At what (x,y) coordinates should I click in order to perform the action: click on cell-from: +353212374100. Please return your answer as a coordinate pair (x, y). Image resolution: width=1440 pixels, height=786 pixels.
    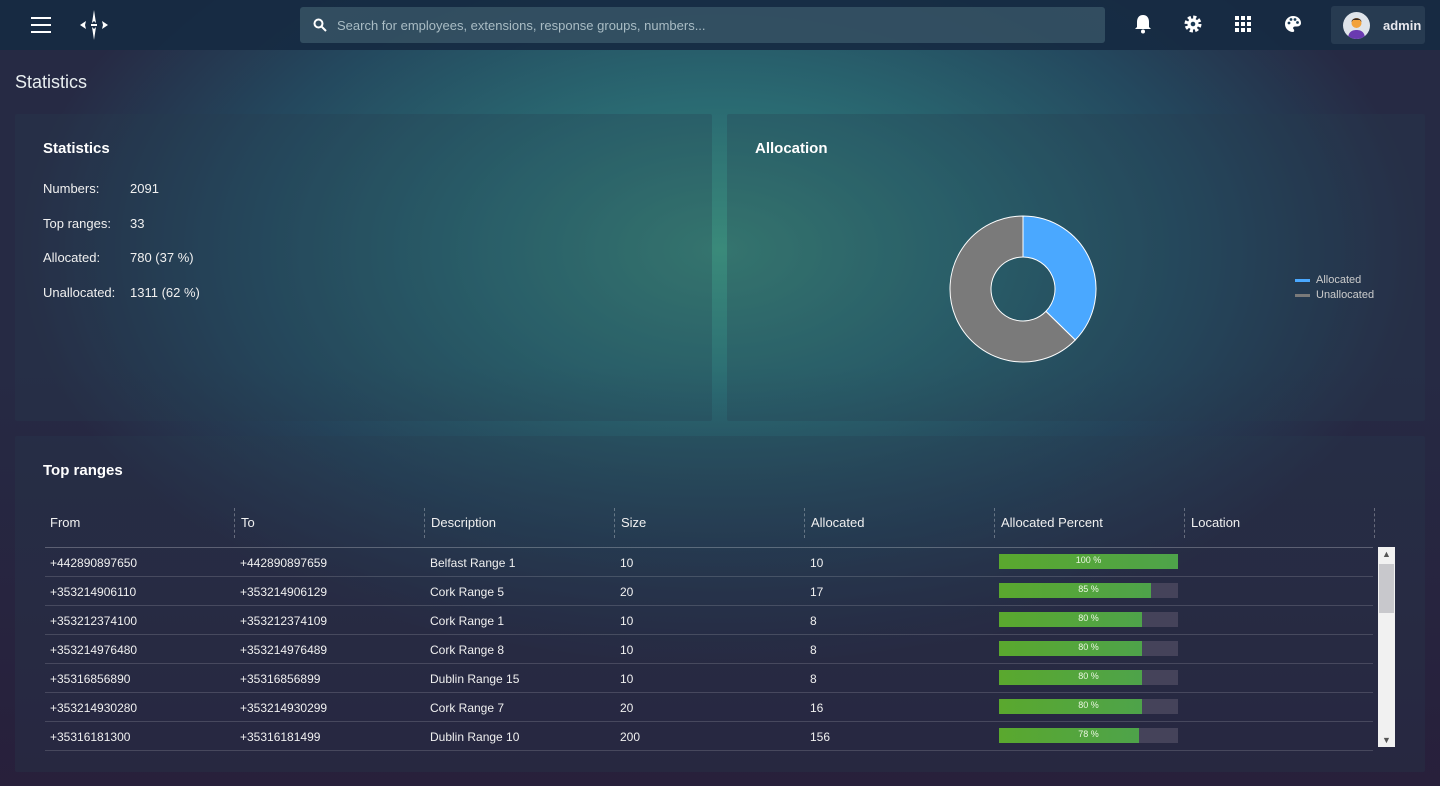
    Looking at the image, I should click on (94, 621).